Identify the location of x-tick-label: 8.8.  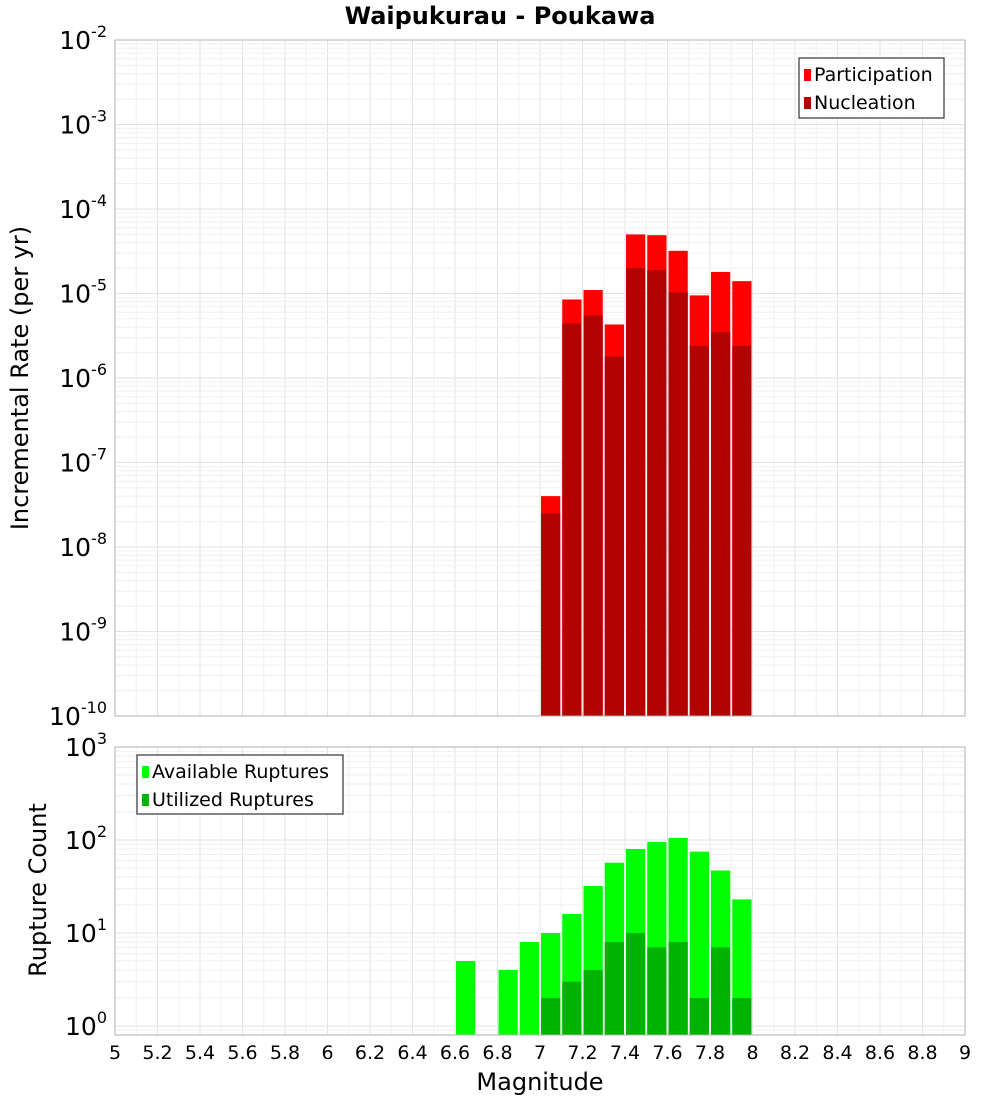
(922, 1053).